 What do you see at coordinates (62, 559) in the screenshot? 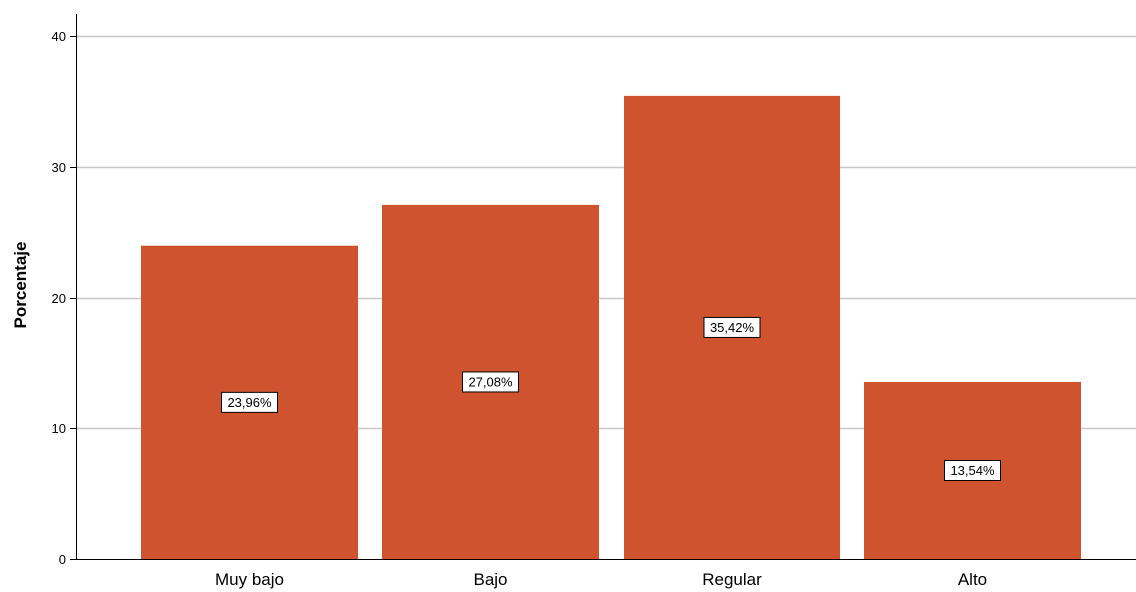
I see `y-tick-label: 0` at bounding box center [62, 559].